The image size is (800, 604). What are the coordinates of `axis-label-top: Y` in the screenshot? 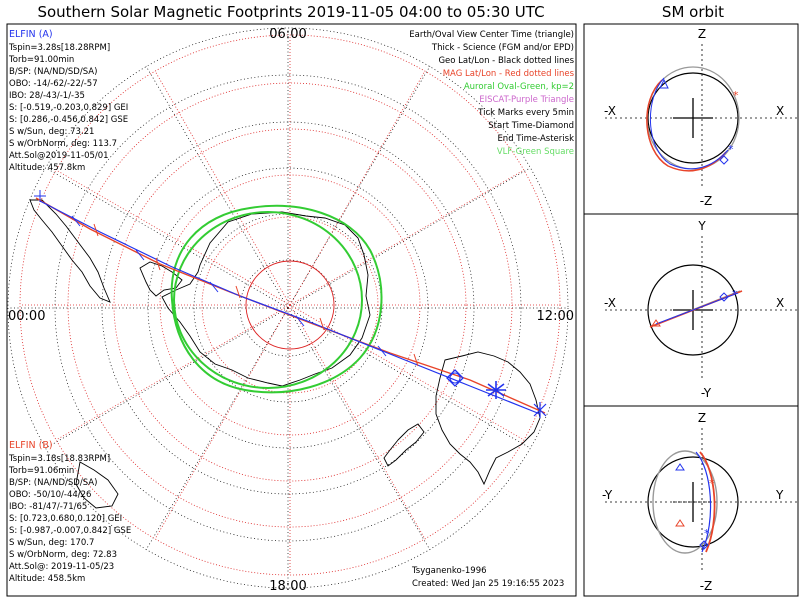 It's located at (701, 226).